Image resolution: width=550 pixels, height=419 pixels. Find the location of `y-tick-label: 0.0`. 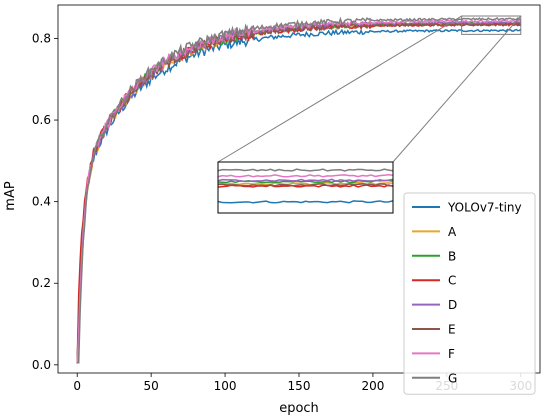

y-tick-label: 0.0 is located at coordinates (41, 365).